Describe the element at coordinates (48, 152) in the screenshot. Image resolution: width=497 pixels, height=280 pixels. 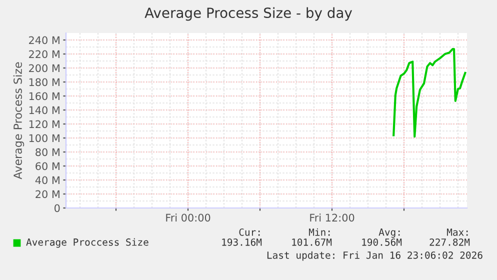
I see `y-tick-label: 80 M` at that location.